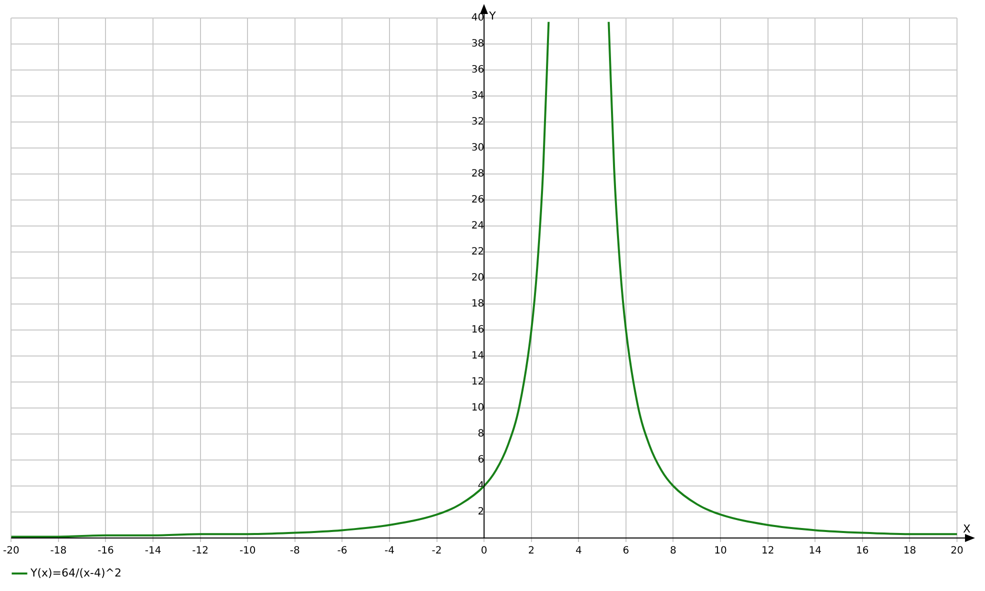 The height and width of the screenshot is (591, 985). Describe the element at coordinates (484, 551) in the screenshot. I see `x-tick-label: 0` at that location.